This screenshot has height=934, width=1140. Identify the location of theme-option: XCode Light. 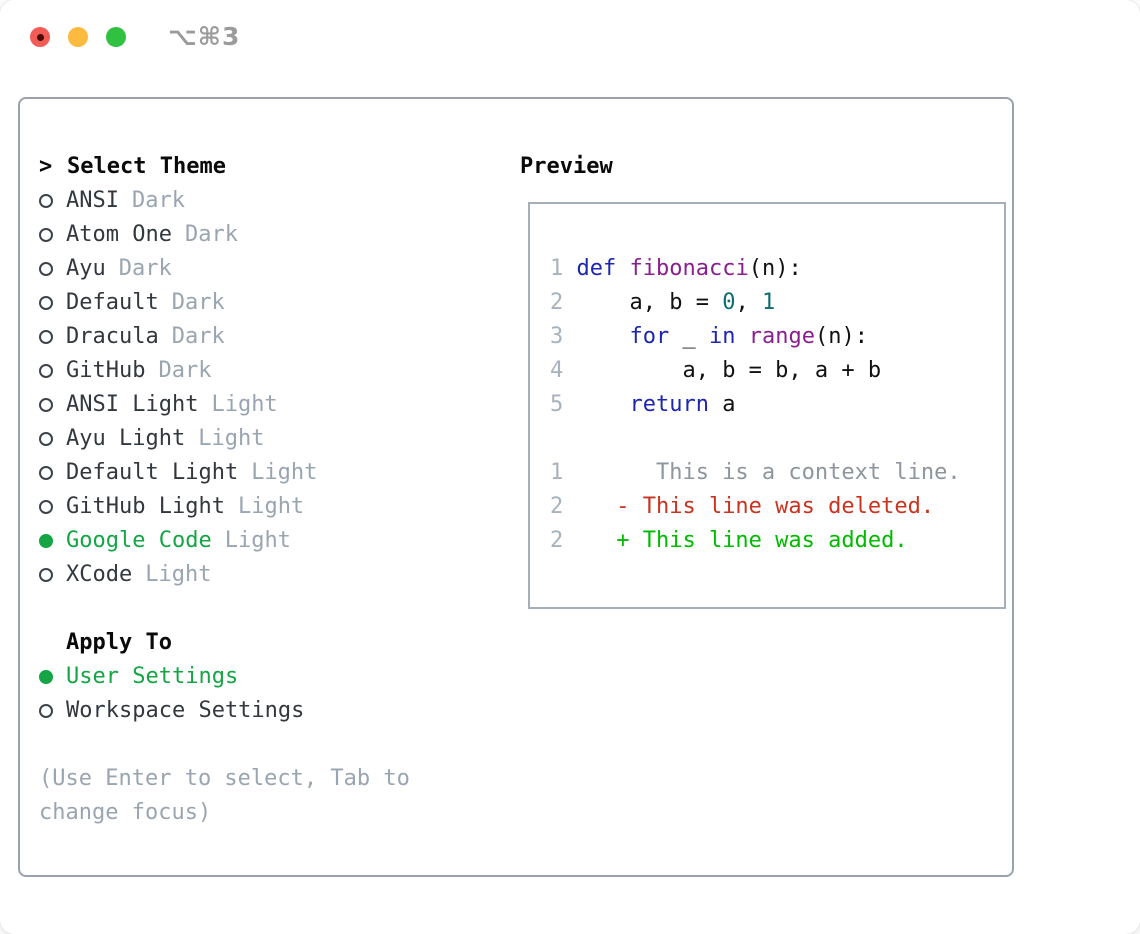
(224, 575).